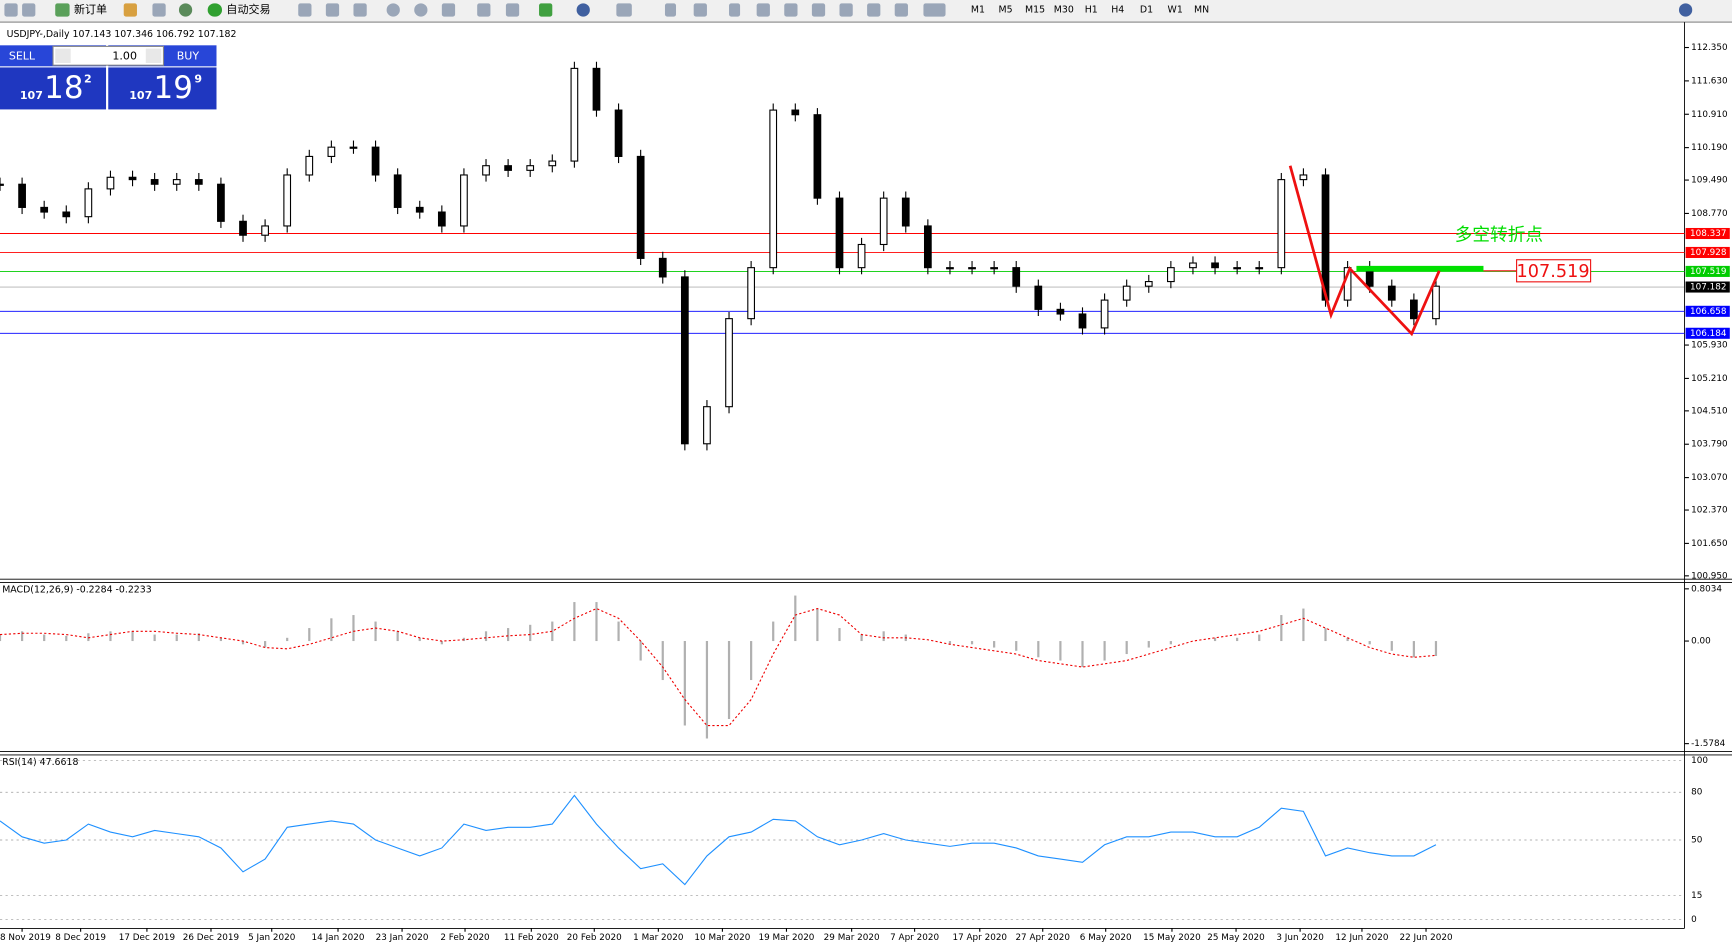  What do you see at coordinates (272, 938) in the screenshot?
I see `x-tick-label: 5 Jan 2020` at bounding box center [272, 938].